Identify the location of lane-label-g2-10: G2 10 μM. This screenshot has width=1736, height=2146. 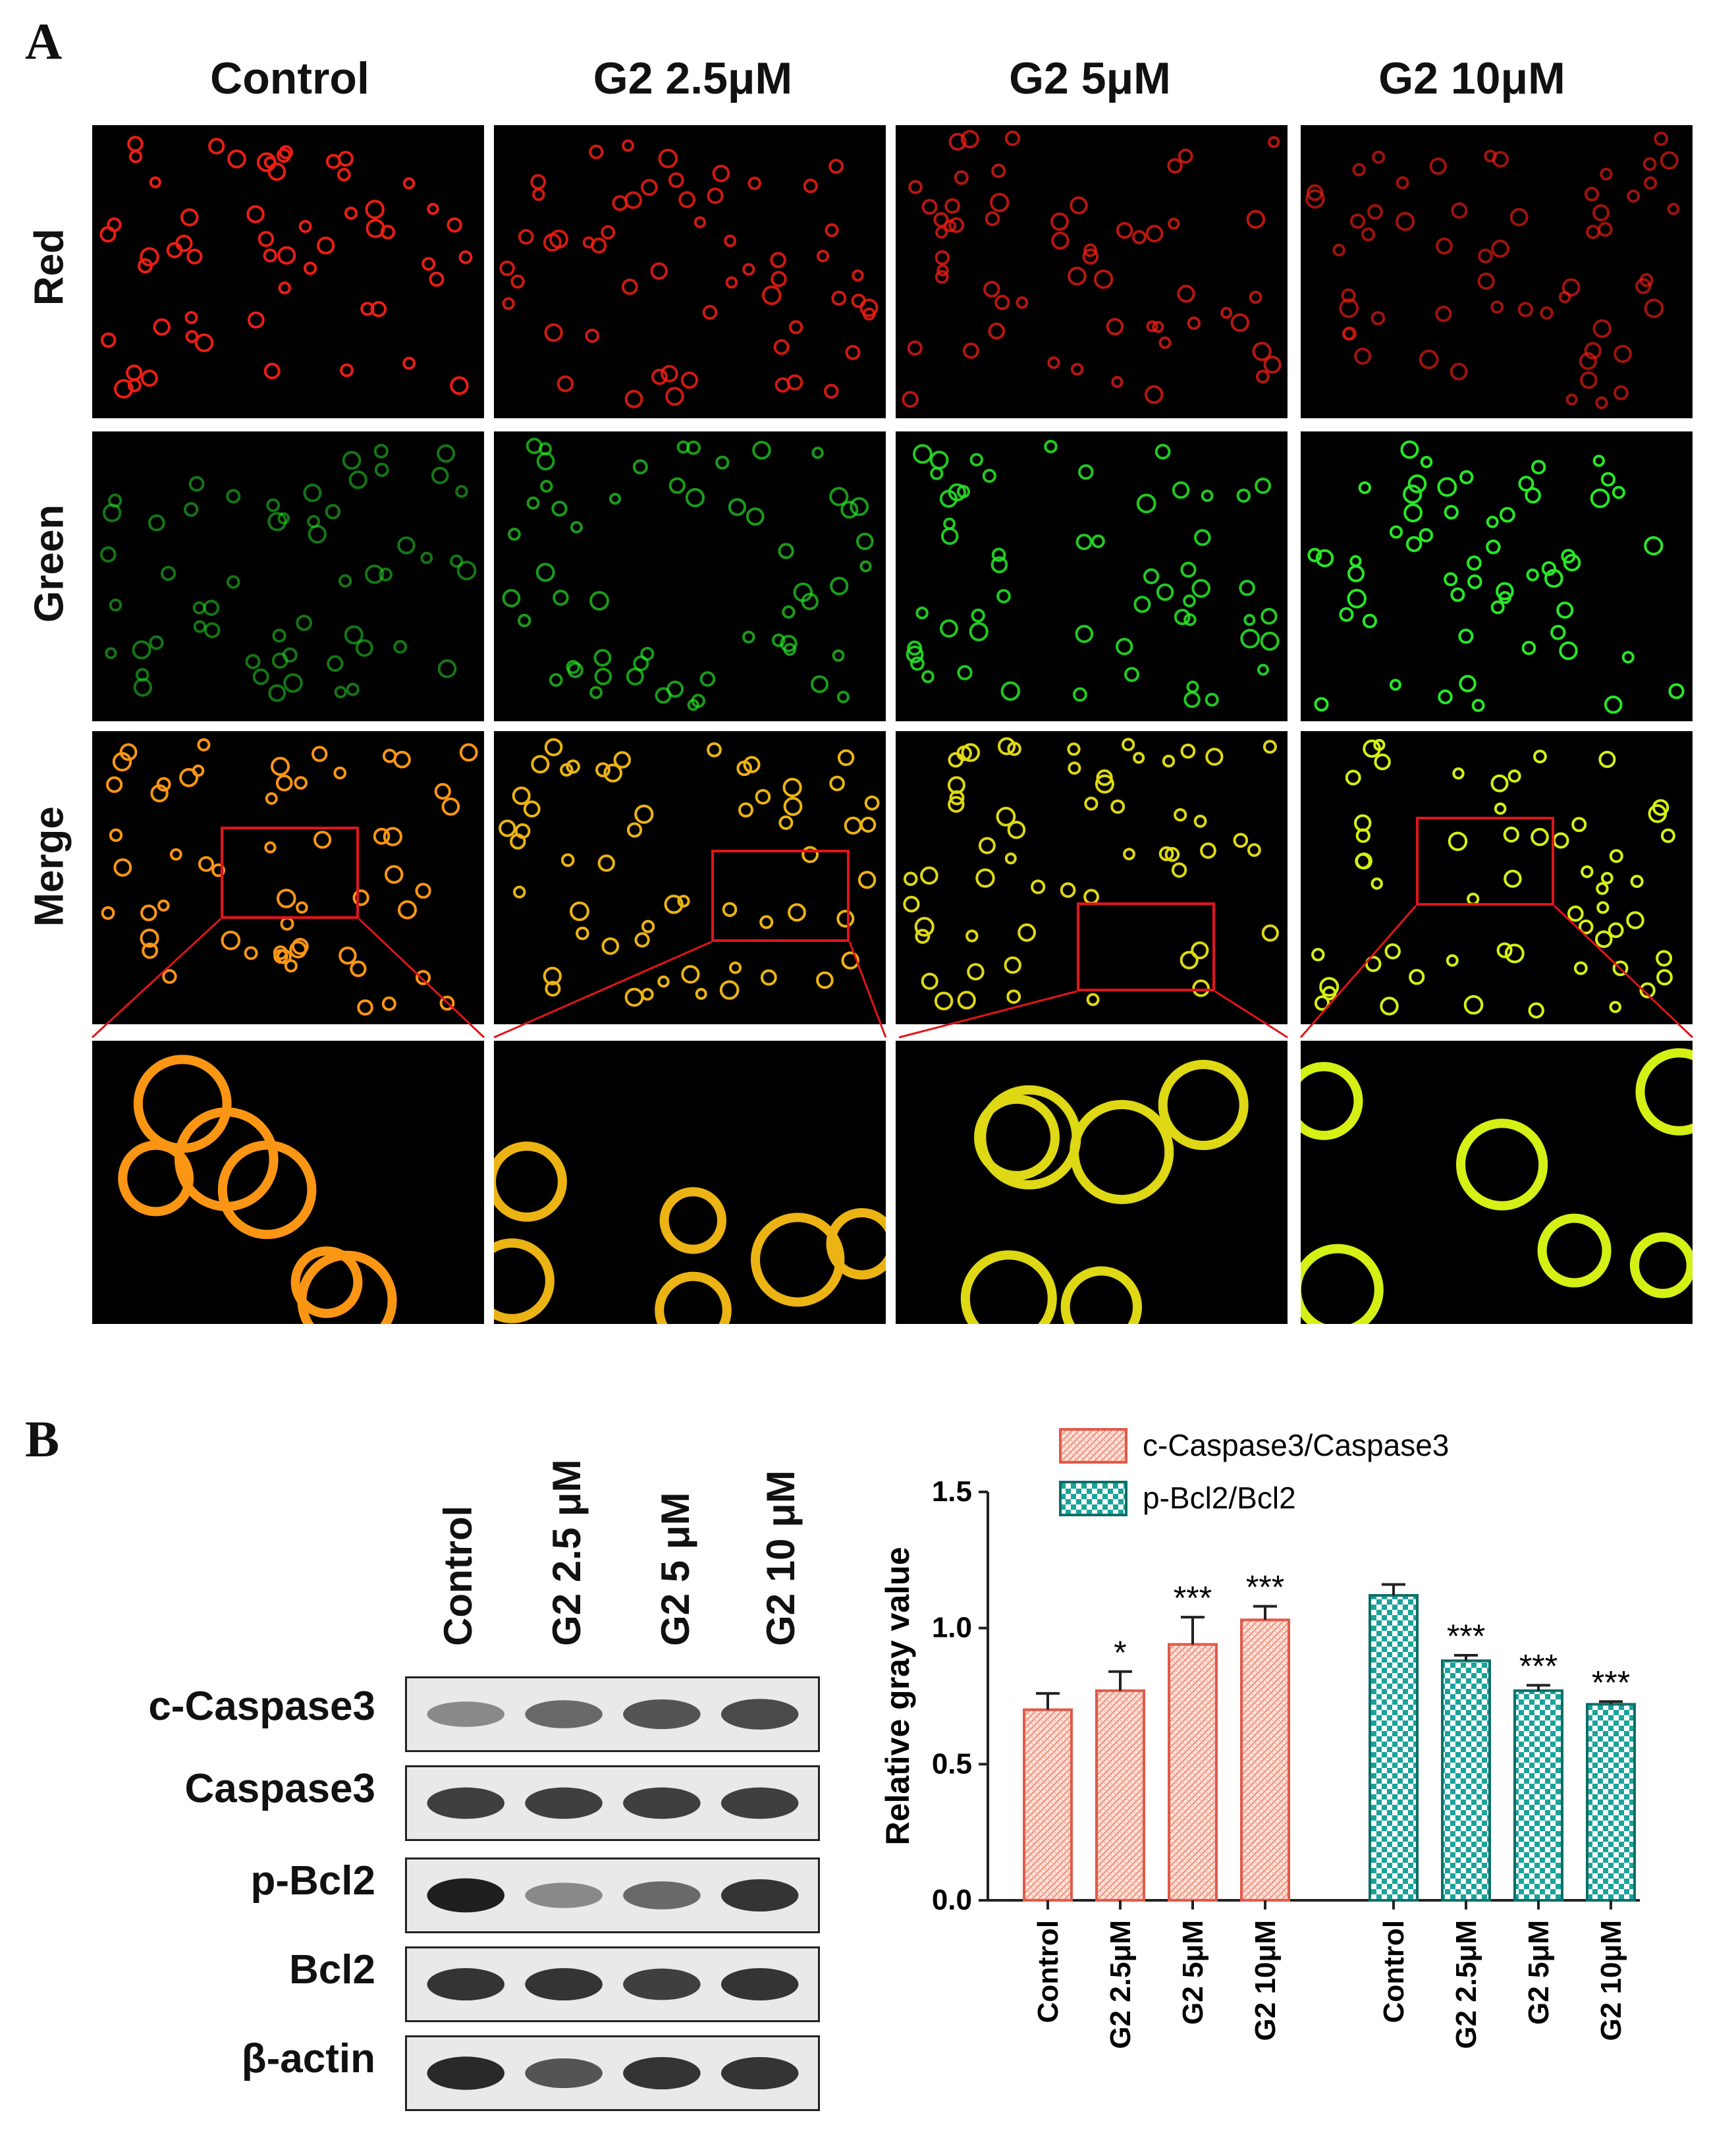
(781, 1558).